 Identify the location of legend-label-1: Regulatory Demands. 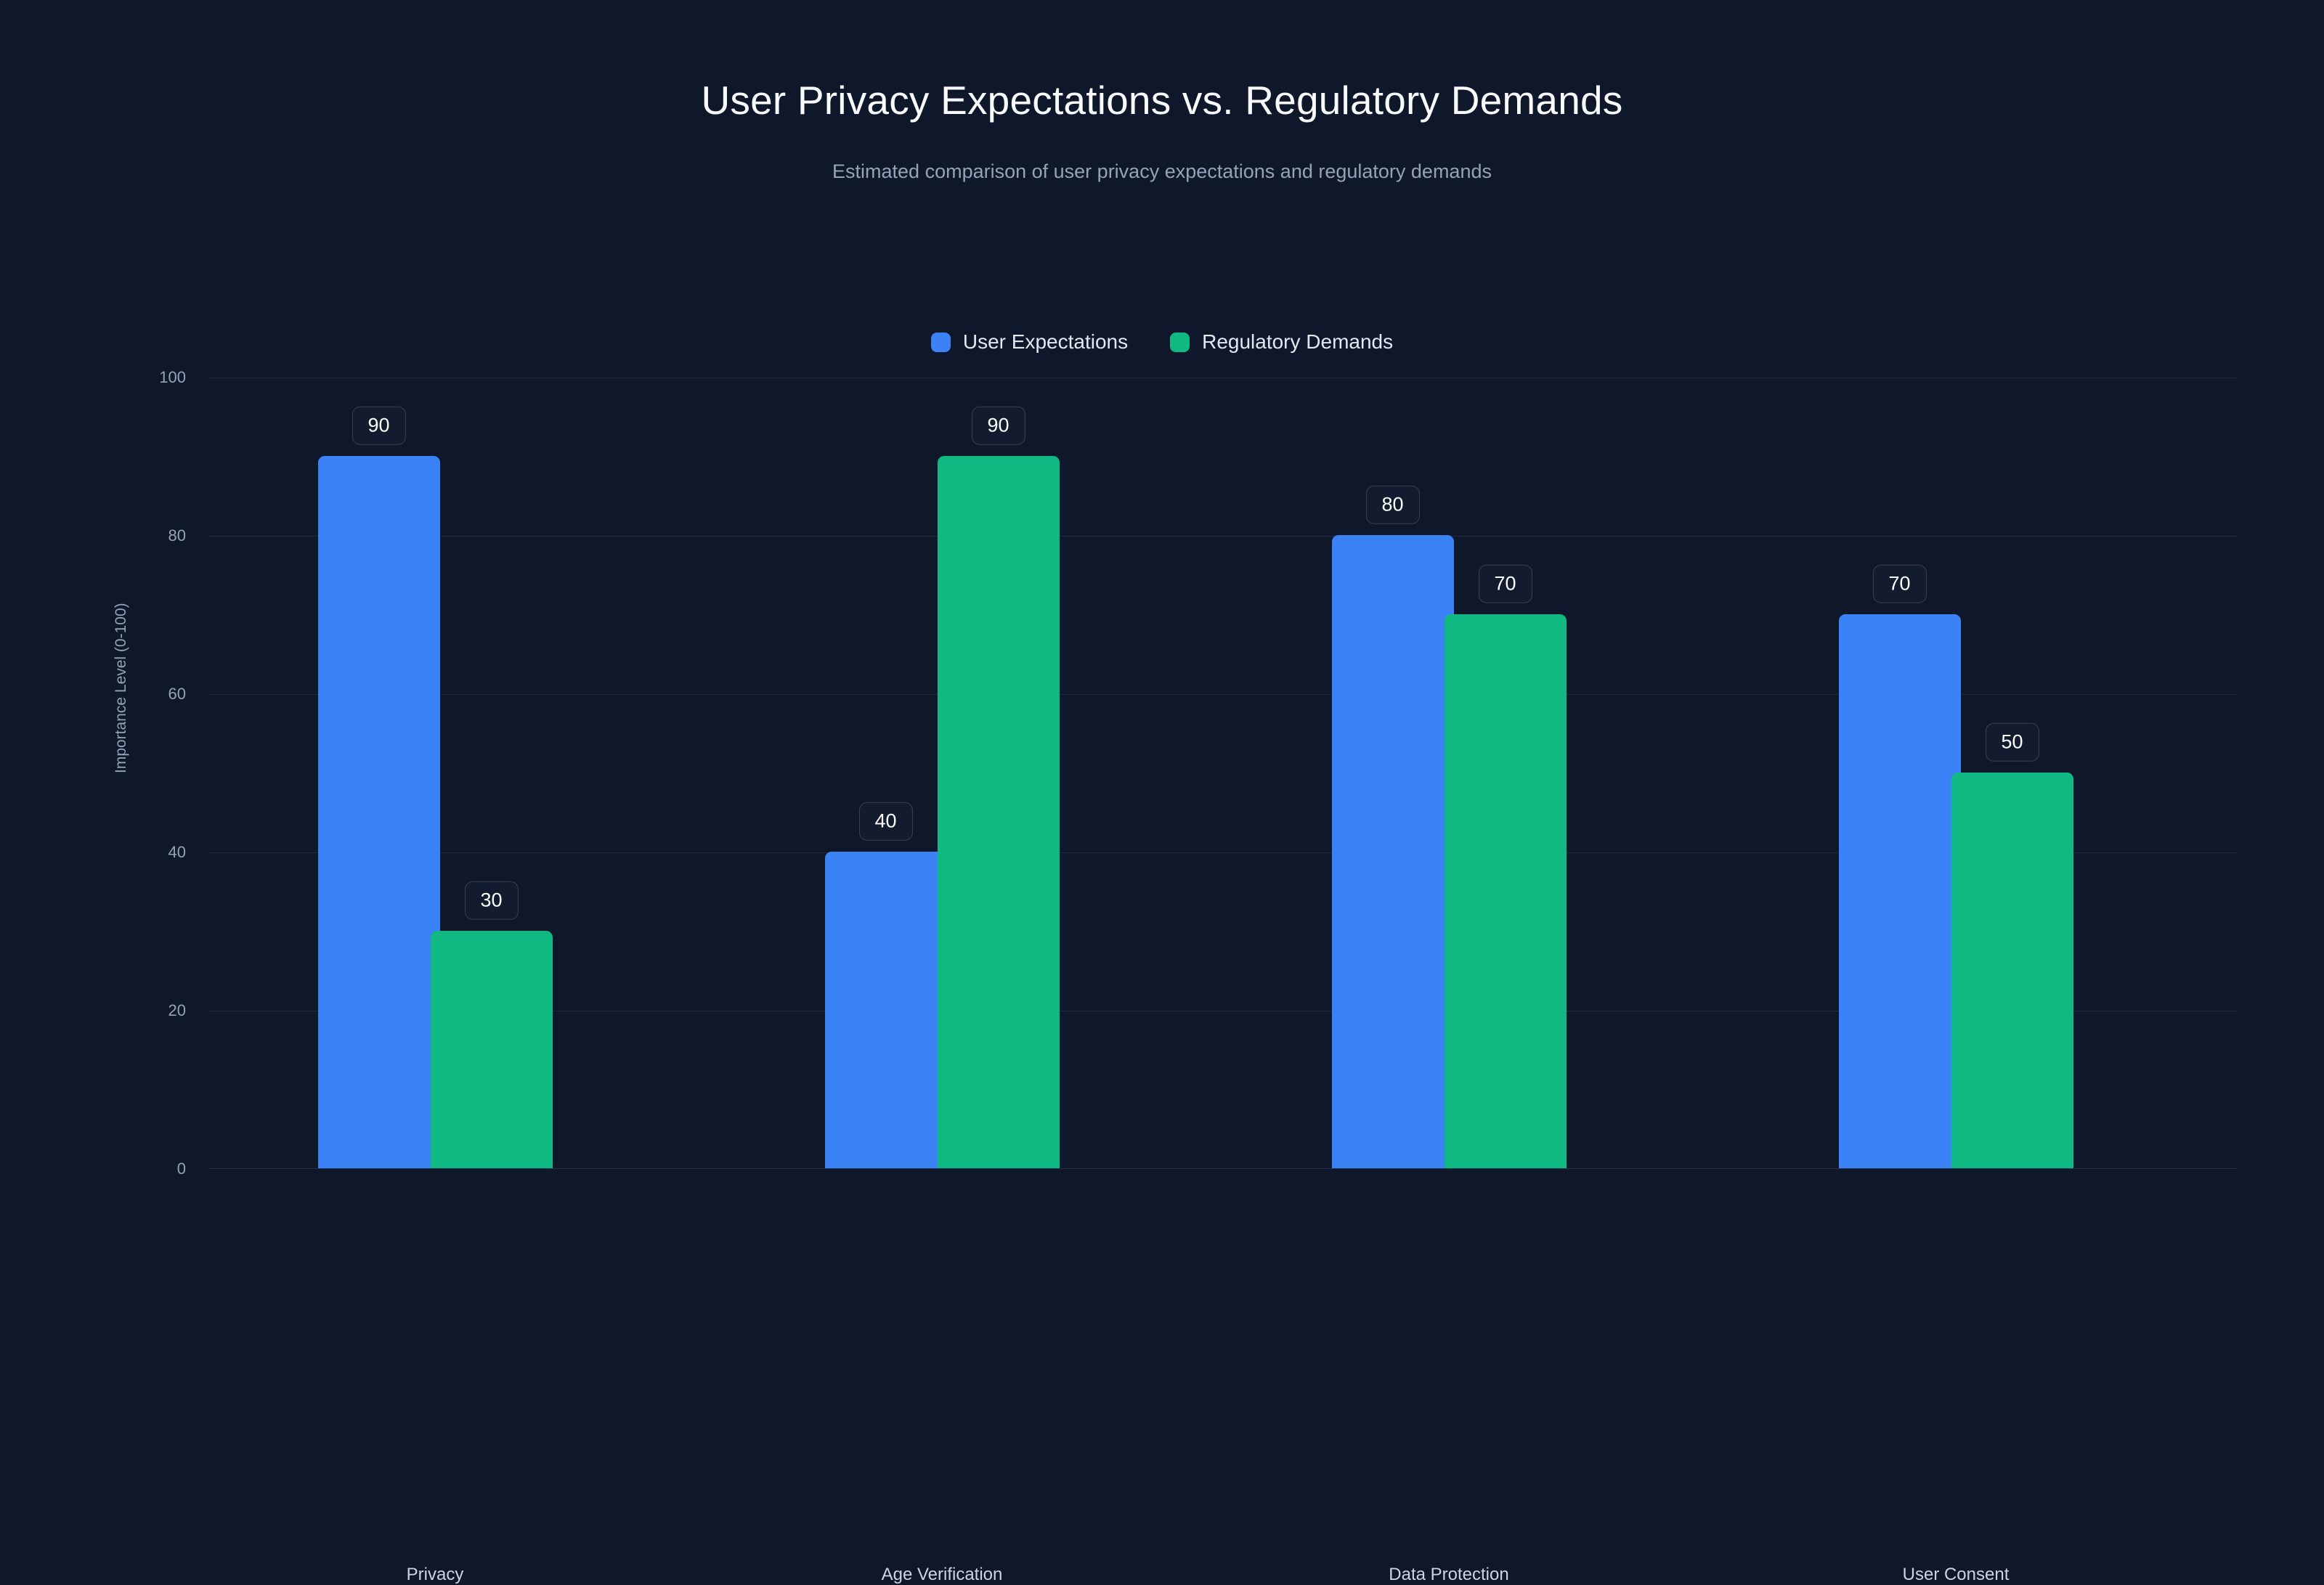
(1298, 342).